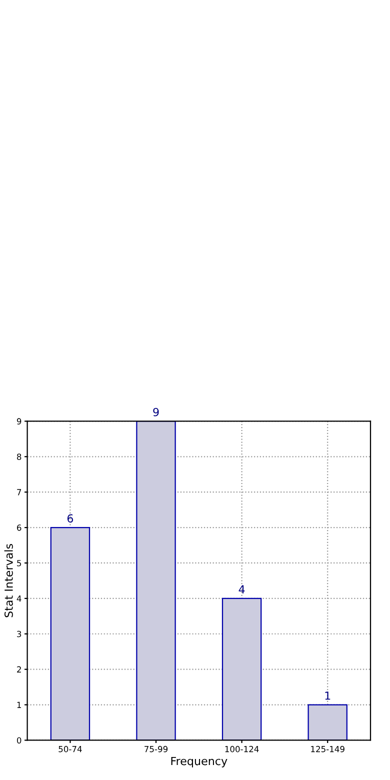  I want to click on y-tick-label: 4, so click(19, 599).